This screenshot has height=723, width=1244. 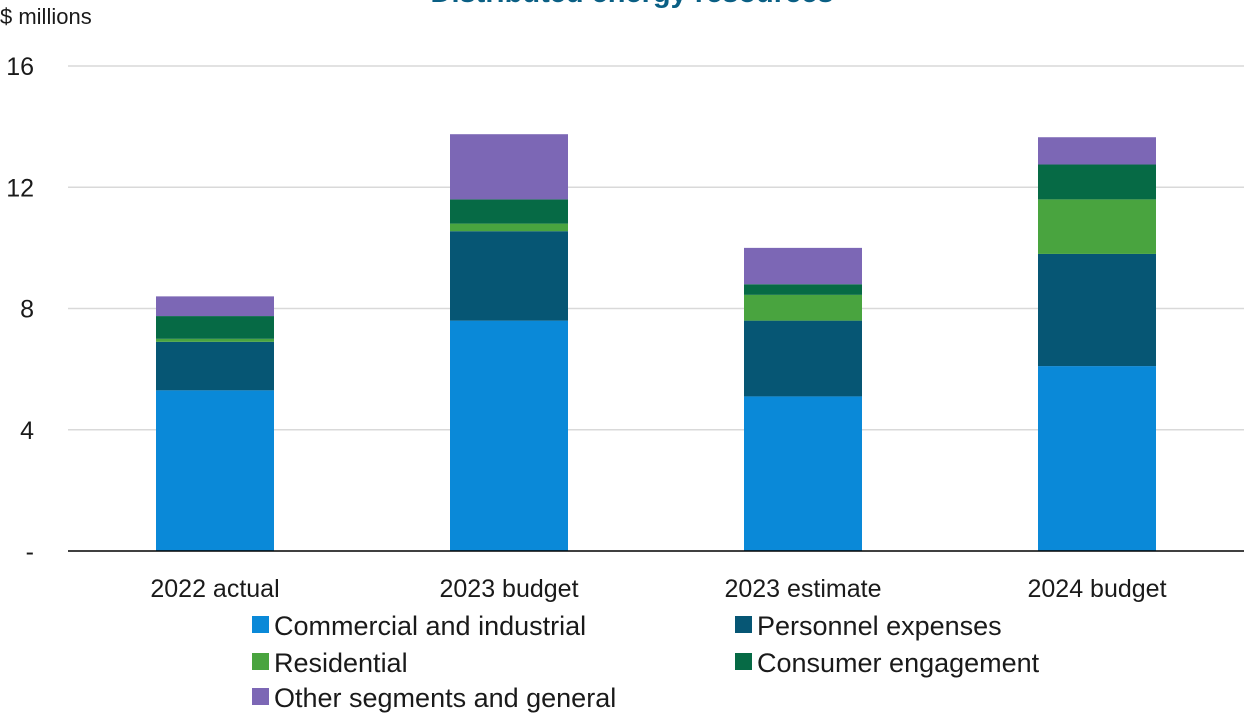 What do you see at coordinates (802, 589) in the screenshot?
I see `x-category-label: 2023 estimate` at bounding box center [802, 589].